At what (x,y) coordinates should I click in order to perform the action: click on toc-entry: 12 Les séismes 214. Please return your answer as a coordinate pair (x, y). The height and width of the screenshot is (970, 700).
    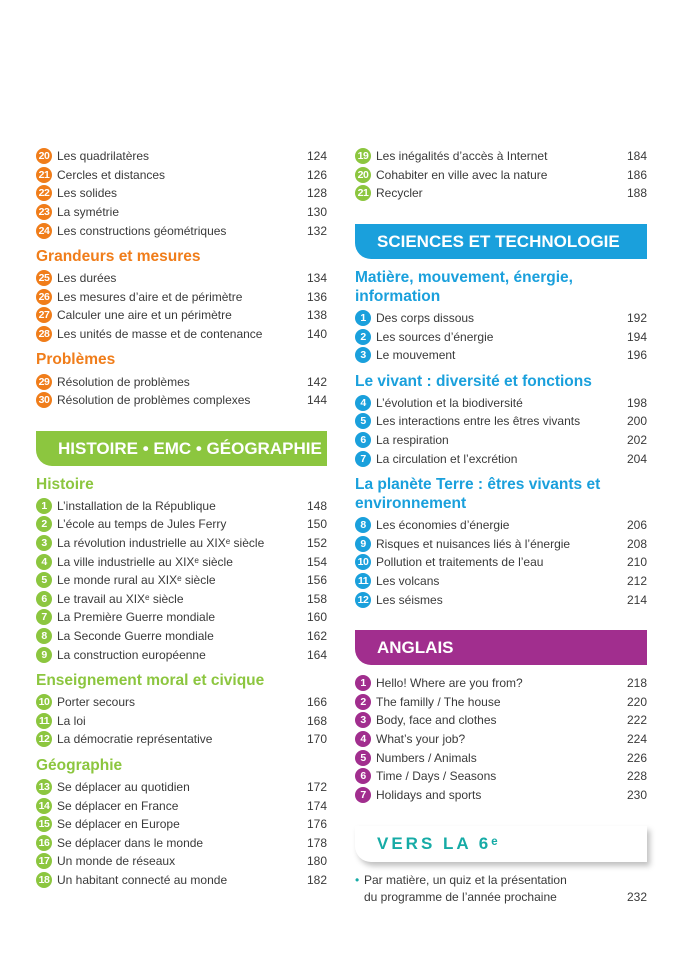
    Looking at the image, I should click on (501, 599).